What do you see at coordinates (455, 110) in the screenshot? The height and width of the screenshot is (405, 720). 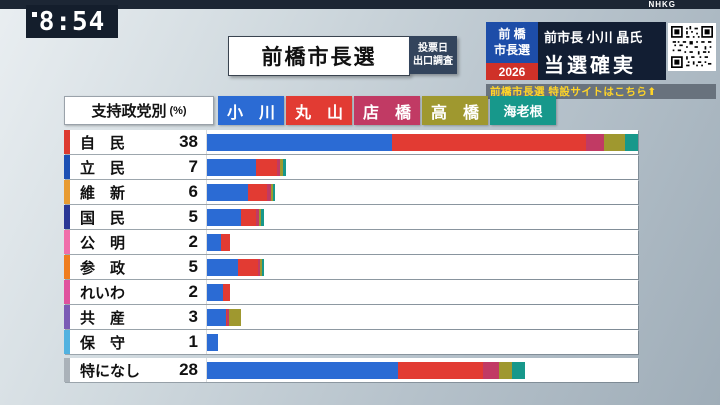 I see `legend-chip-4: 高 橋` at bounding box center [455, 110].